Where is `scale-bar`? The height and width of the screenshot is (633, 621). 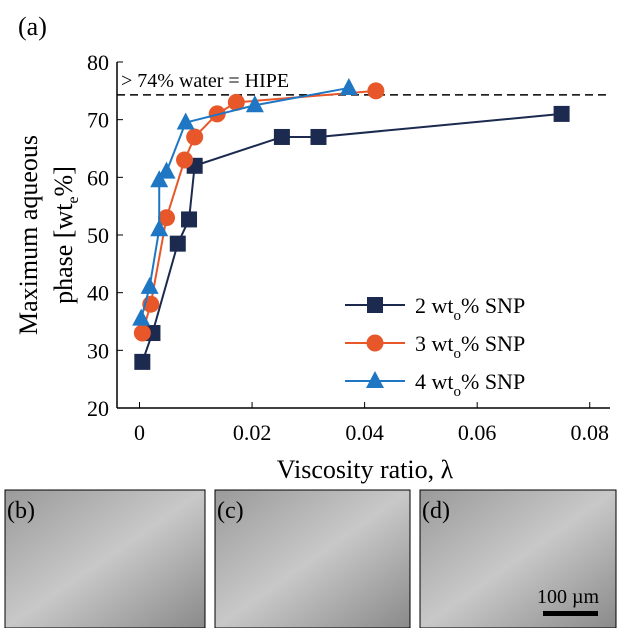
scale-bar is located at coordinates (570, 613).